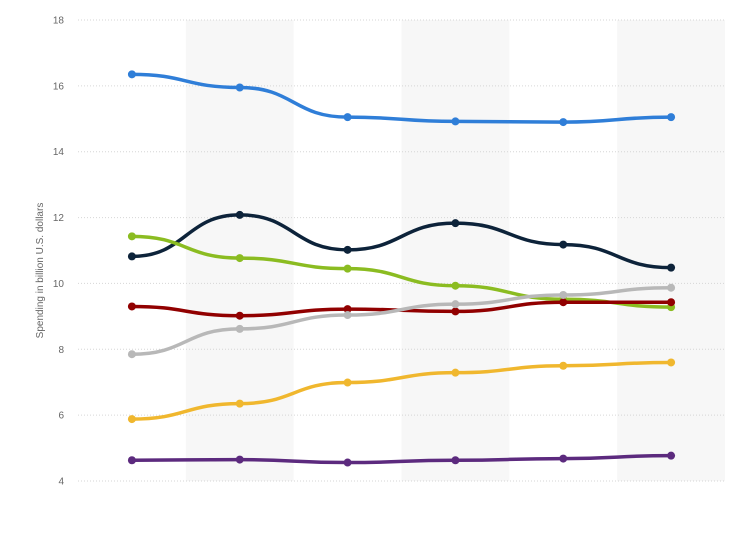 The width and height of the screenshot is (754, 560). I want to click on y-axis-title: Spending in billion U.S. dollars, so click(40, 271).